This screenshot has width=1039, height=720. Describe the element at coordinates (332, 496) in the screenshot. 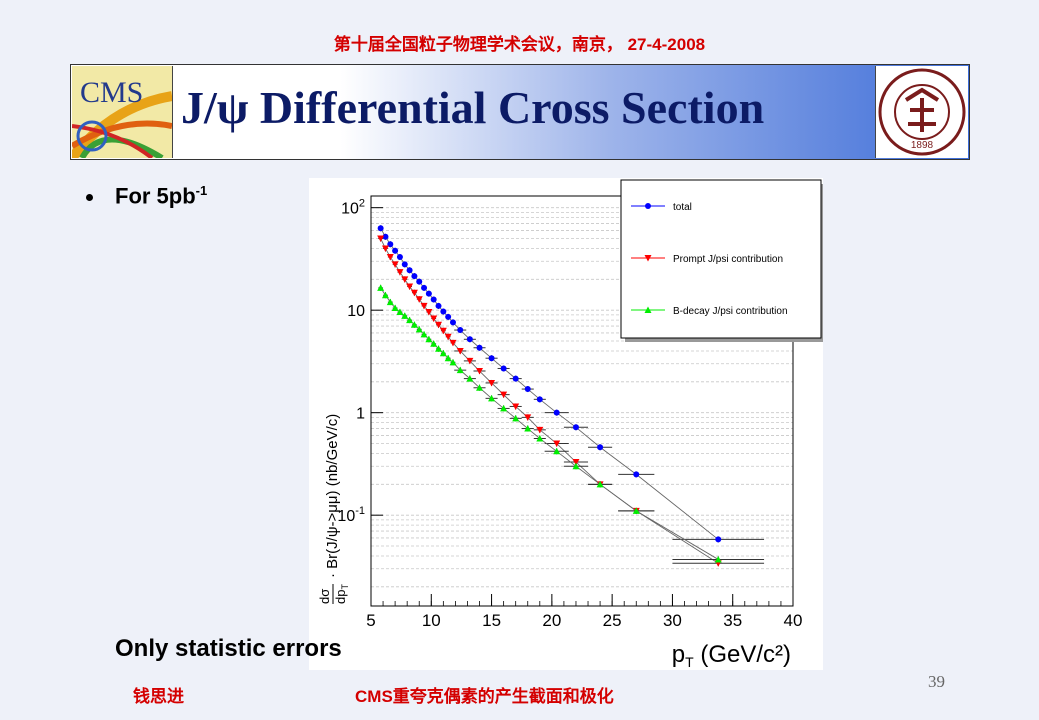

I see `y-label-main: · Br(J/ψ->μμ) (nb/GeV/c)` at that location.